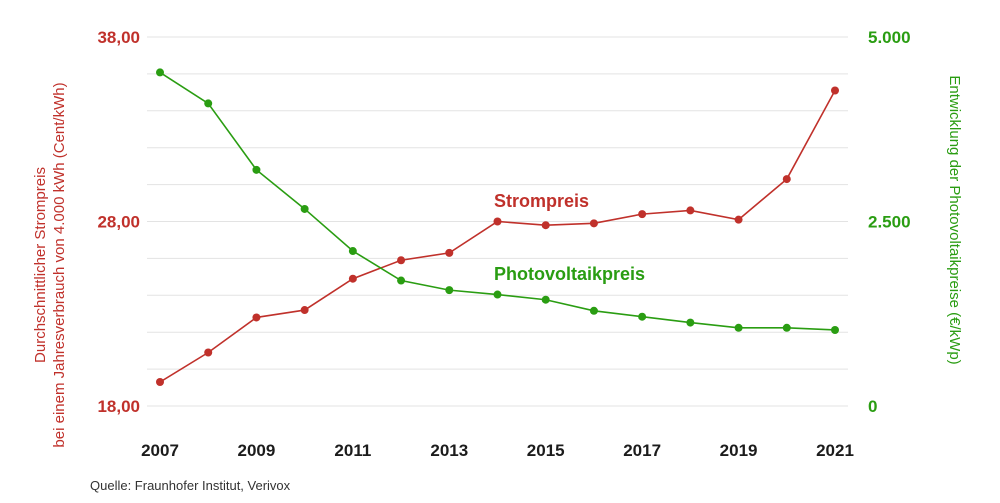  Describe the element at coordinates (257, 450) in the screenshot. I see `x-axis-tick-label: 2009` at that location.